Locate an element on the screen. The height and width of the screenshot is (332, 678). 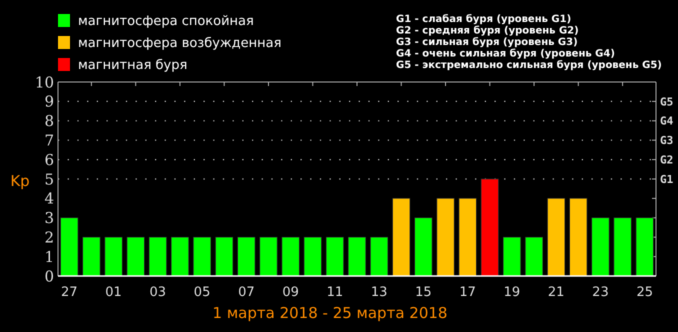
y-tick-label: 5 is located at coordinates (49, 179).